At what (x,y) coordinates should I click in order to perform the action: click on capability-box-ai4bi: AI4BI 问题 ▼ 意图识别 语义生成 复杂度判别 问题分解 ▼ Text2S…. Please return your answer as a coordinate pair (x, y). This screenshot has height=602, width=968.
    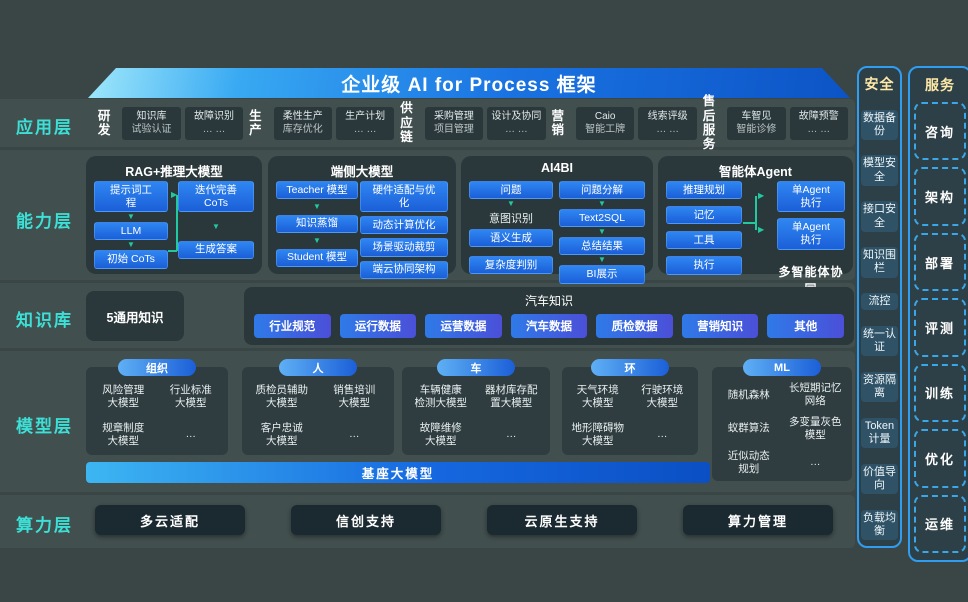
    Looking at the image, I should click on (557, 220).